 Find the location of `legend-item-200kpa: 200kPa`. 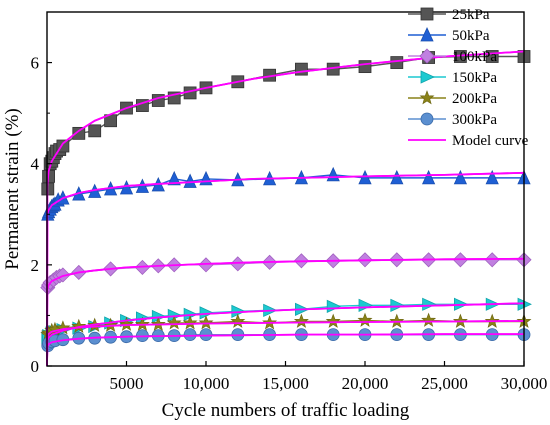

legend-item-200kpa: 200kPa is located at coordinates (452, 98).